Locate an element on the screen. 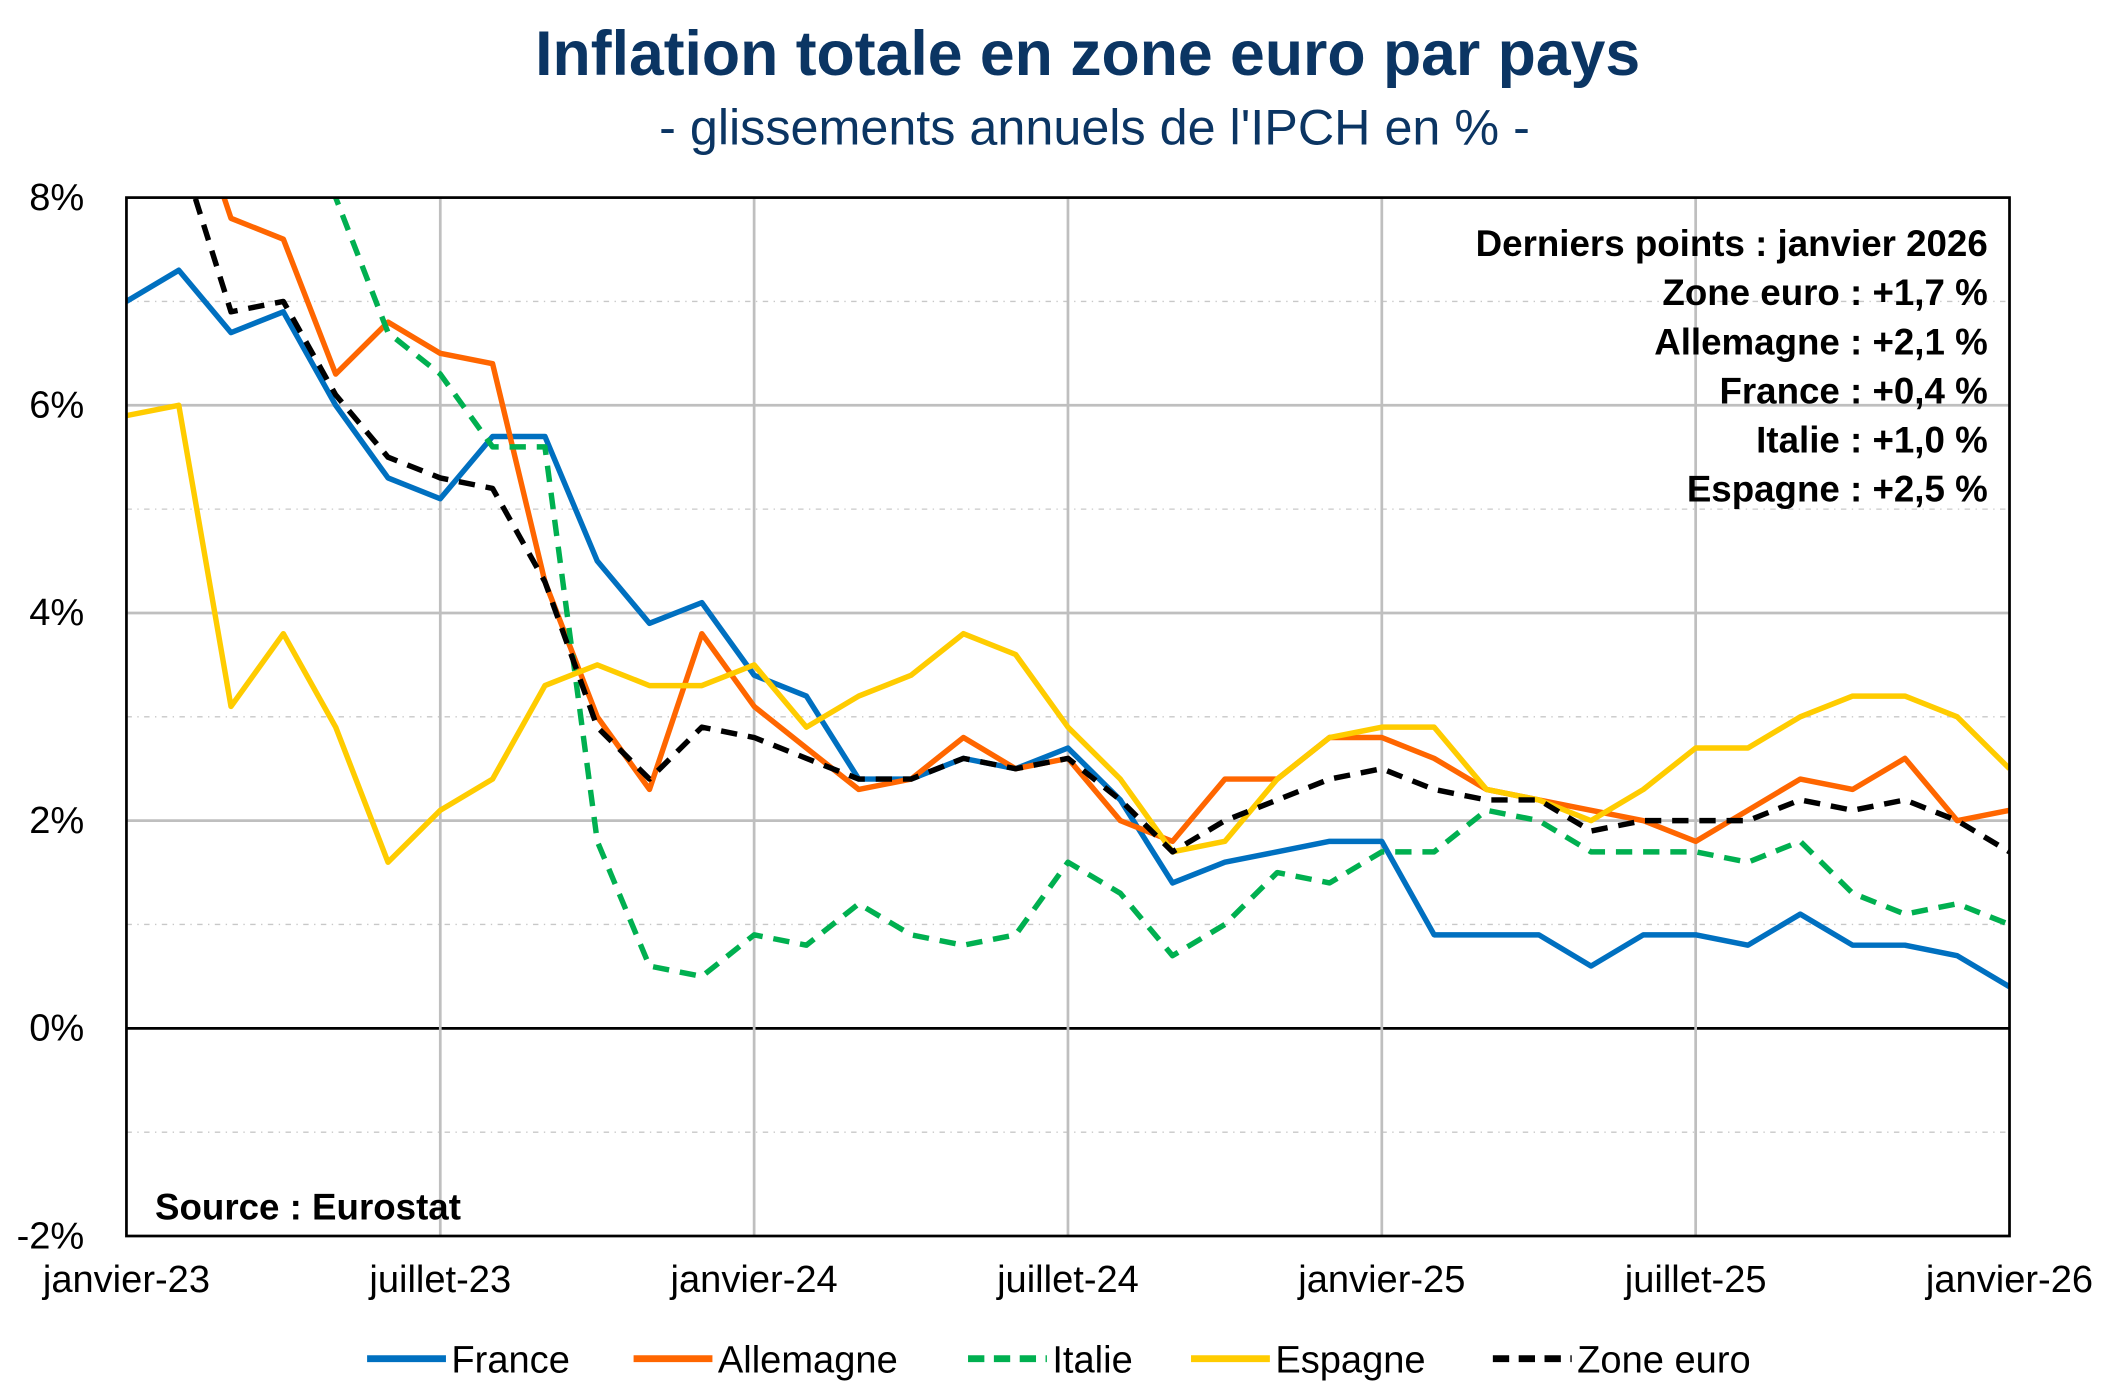 This screenshot has width=2121, height=1390. y-tick-label: -2% is located at coordinates (51, 1236).